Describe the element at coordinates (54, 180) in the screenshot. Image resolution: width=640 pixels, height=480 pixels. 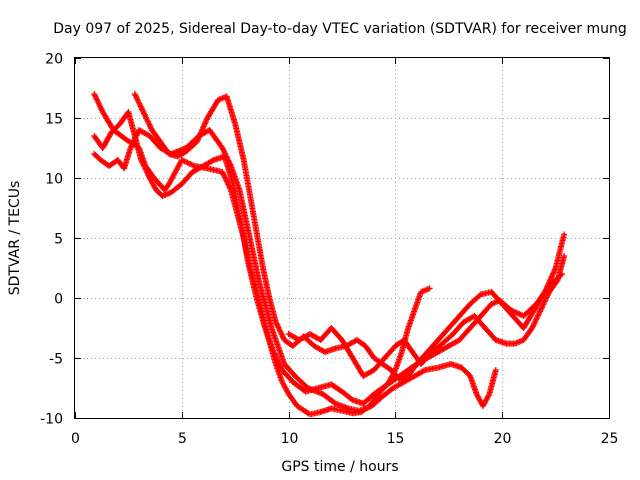
I see `y-tick-label: 10` at that location.